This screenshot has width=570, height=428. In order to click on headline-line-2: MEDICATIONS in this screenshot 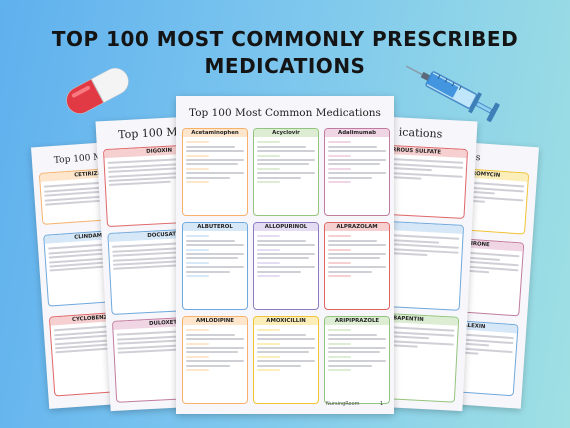, I will do `click(285, 66)`.